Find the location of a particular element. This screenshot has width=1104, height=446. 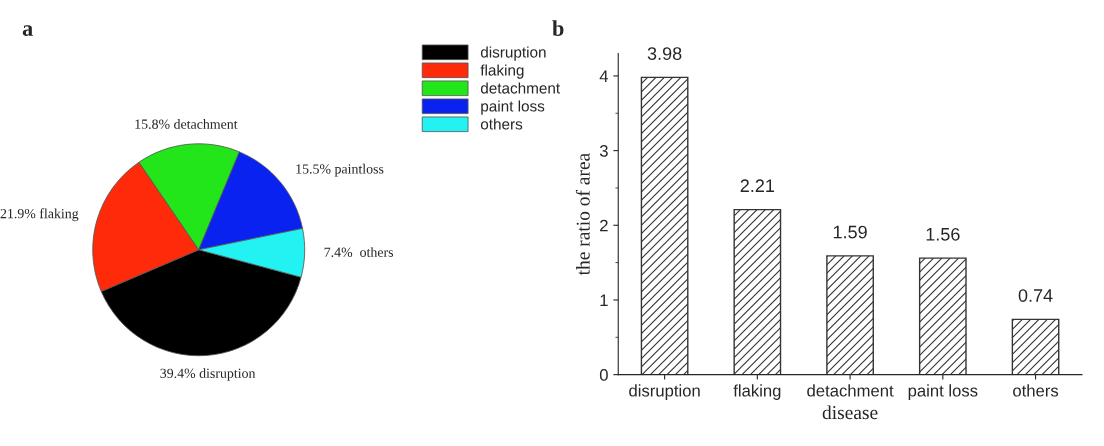

legend-label: others is located at coordinates (501, 124).